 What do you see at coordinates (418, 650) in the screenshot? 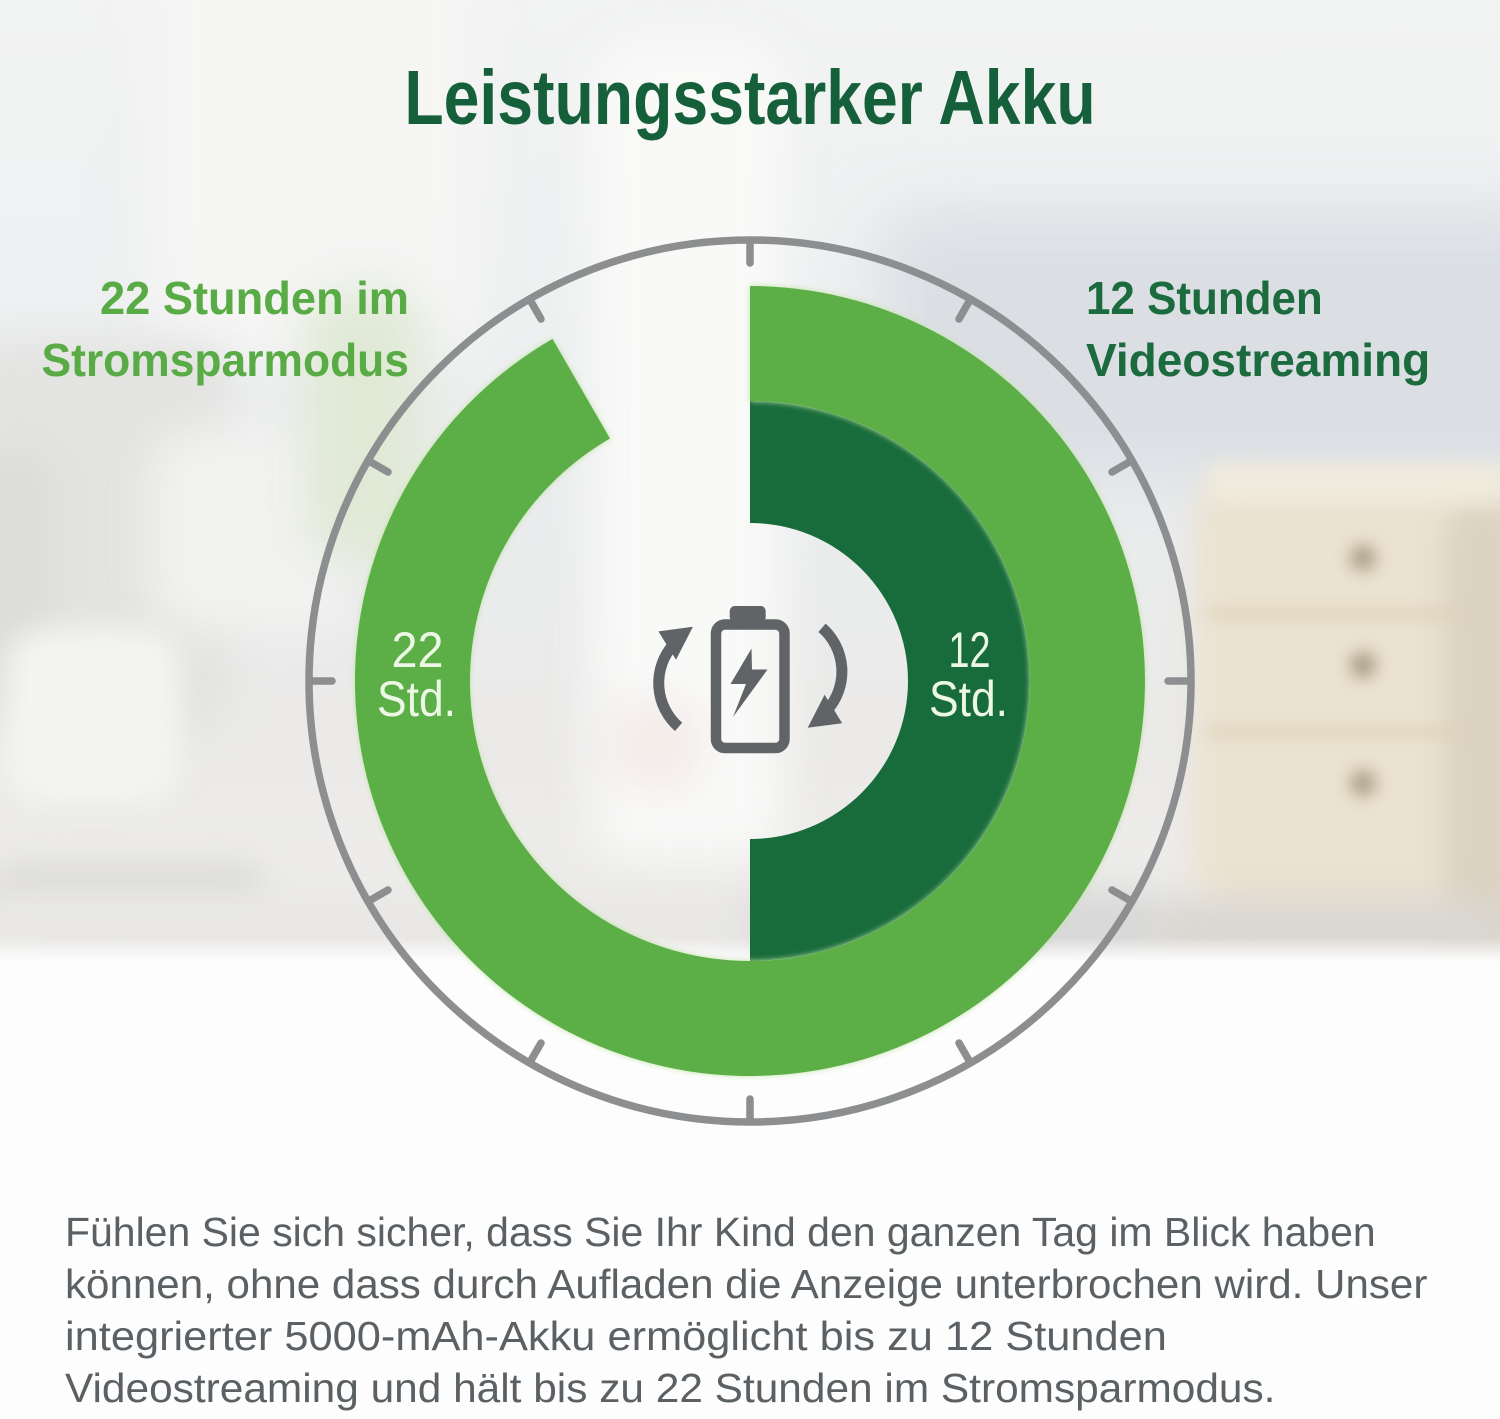
I see `svg-text: 22` at bounding box center [418, 650].